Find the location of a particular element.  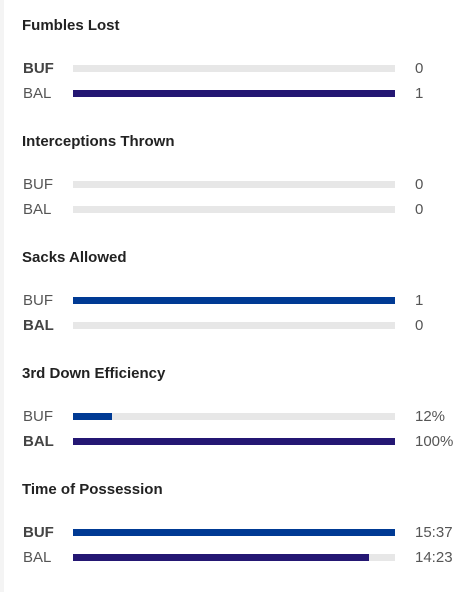

stat-value: 14:23 is located at coordinates (434, 557).